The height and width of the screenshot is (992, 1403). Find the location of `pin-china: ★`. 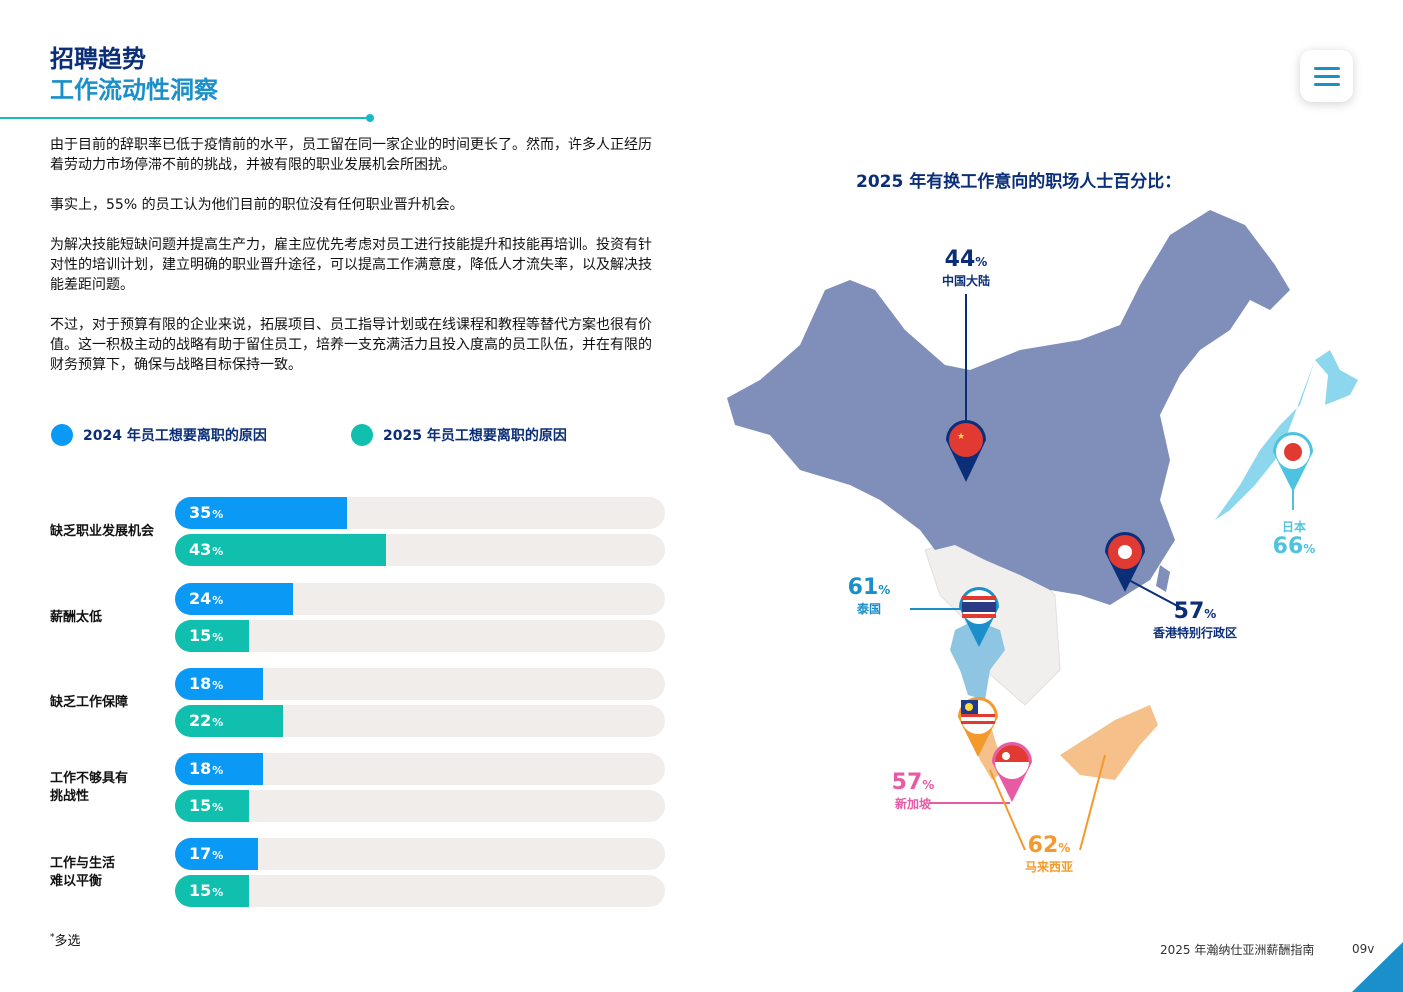

pin-china: ★ is located at coordinates (966, 451).